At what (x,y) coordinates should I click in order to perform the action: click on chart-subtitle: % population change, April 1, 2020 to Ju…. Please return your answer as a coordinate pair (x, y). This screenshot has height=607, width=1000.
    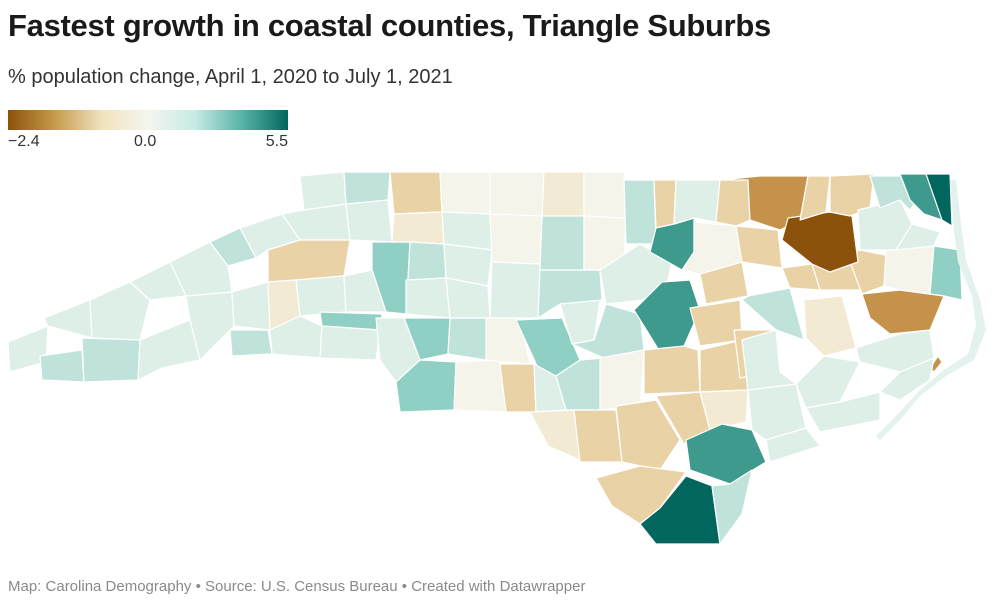
    Looking at the image, I should click on (230, 77).